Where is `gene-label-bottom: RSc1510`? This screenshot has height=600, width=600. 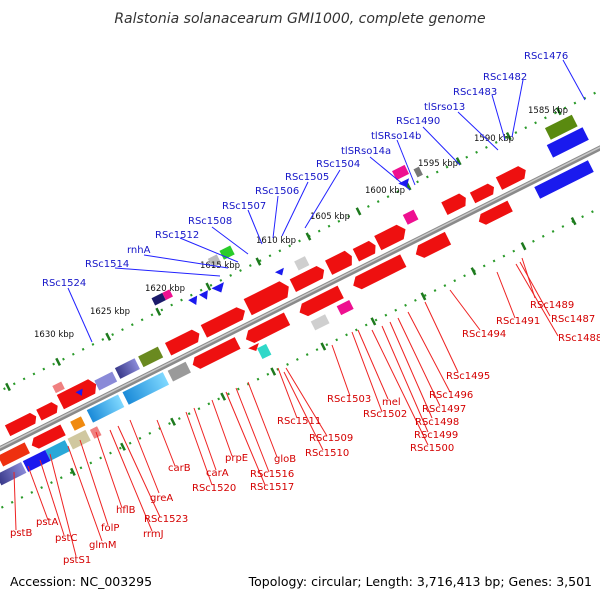 gene-label-bottom: RSc1510 is located at coordinates (327, 453).